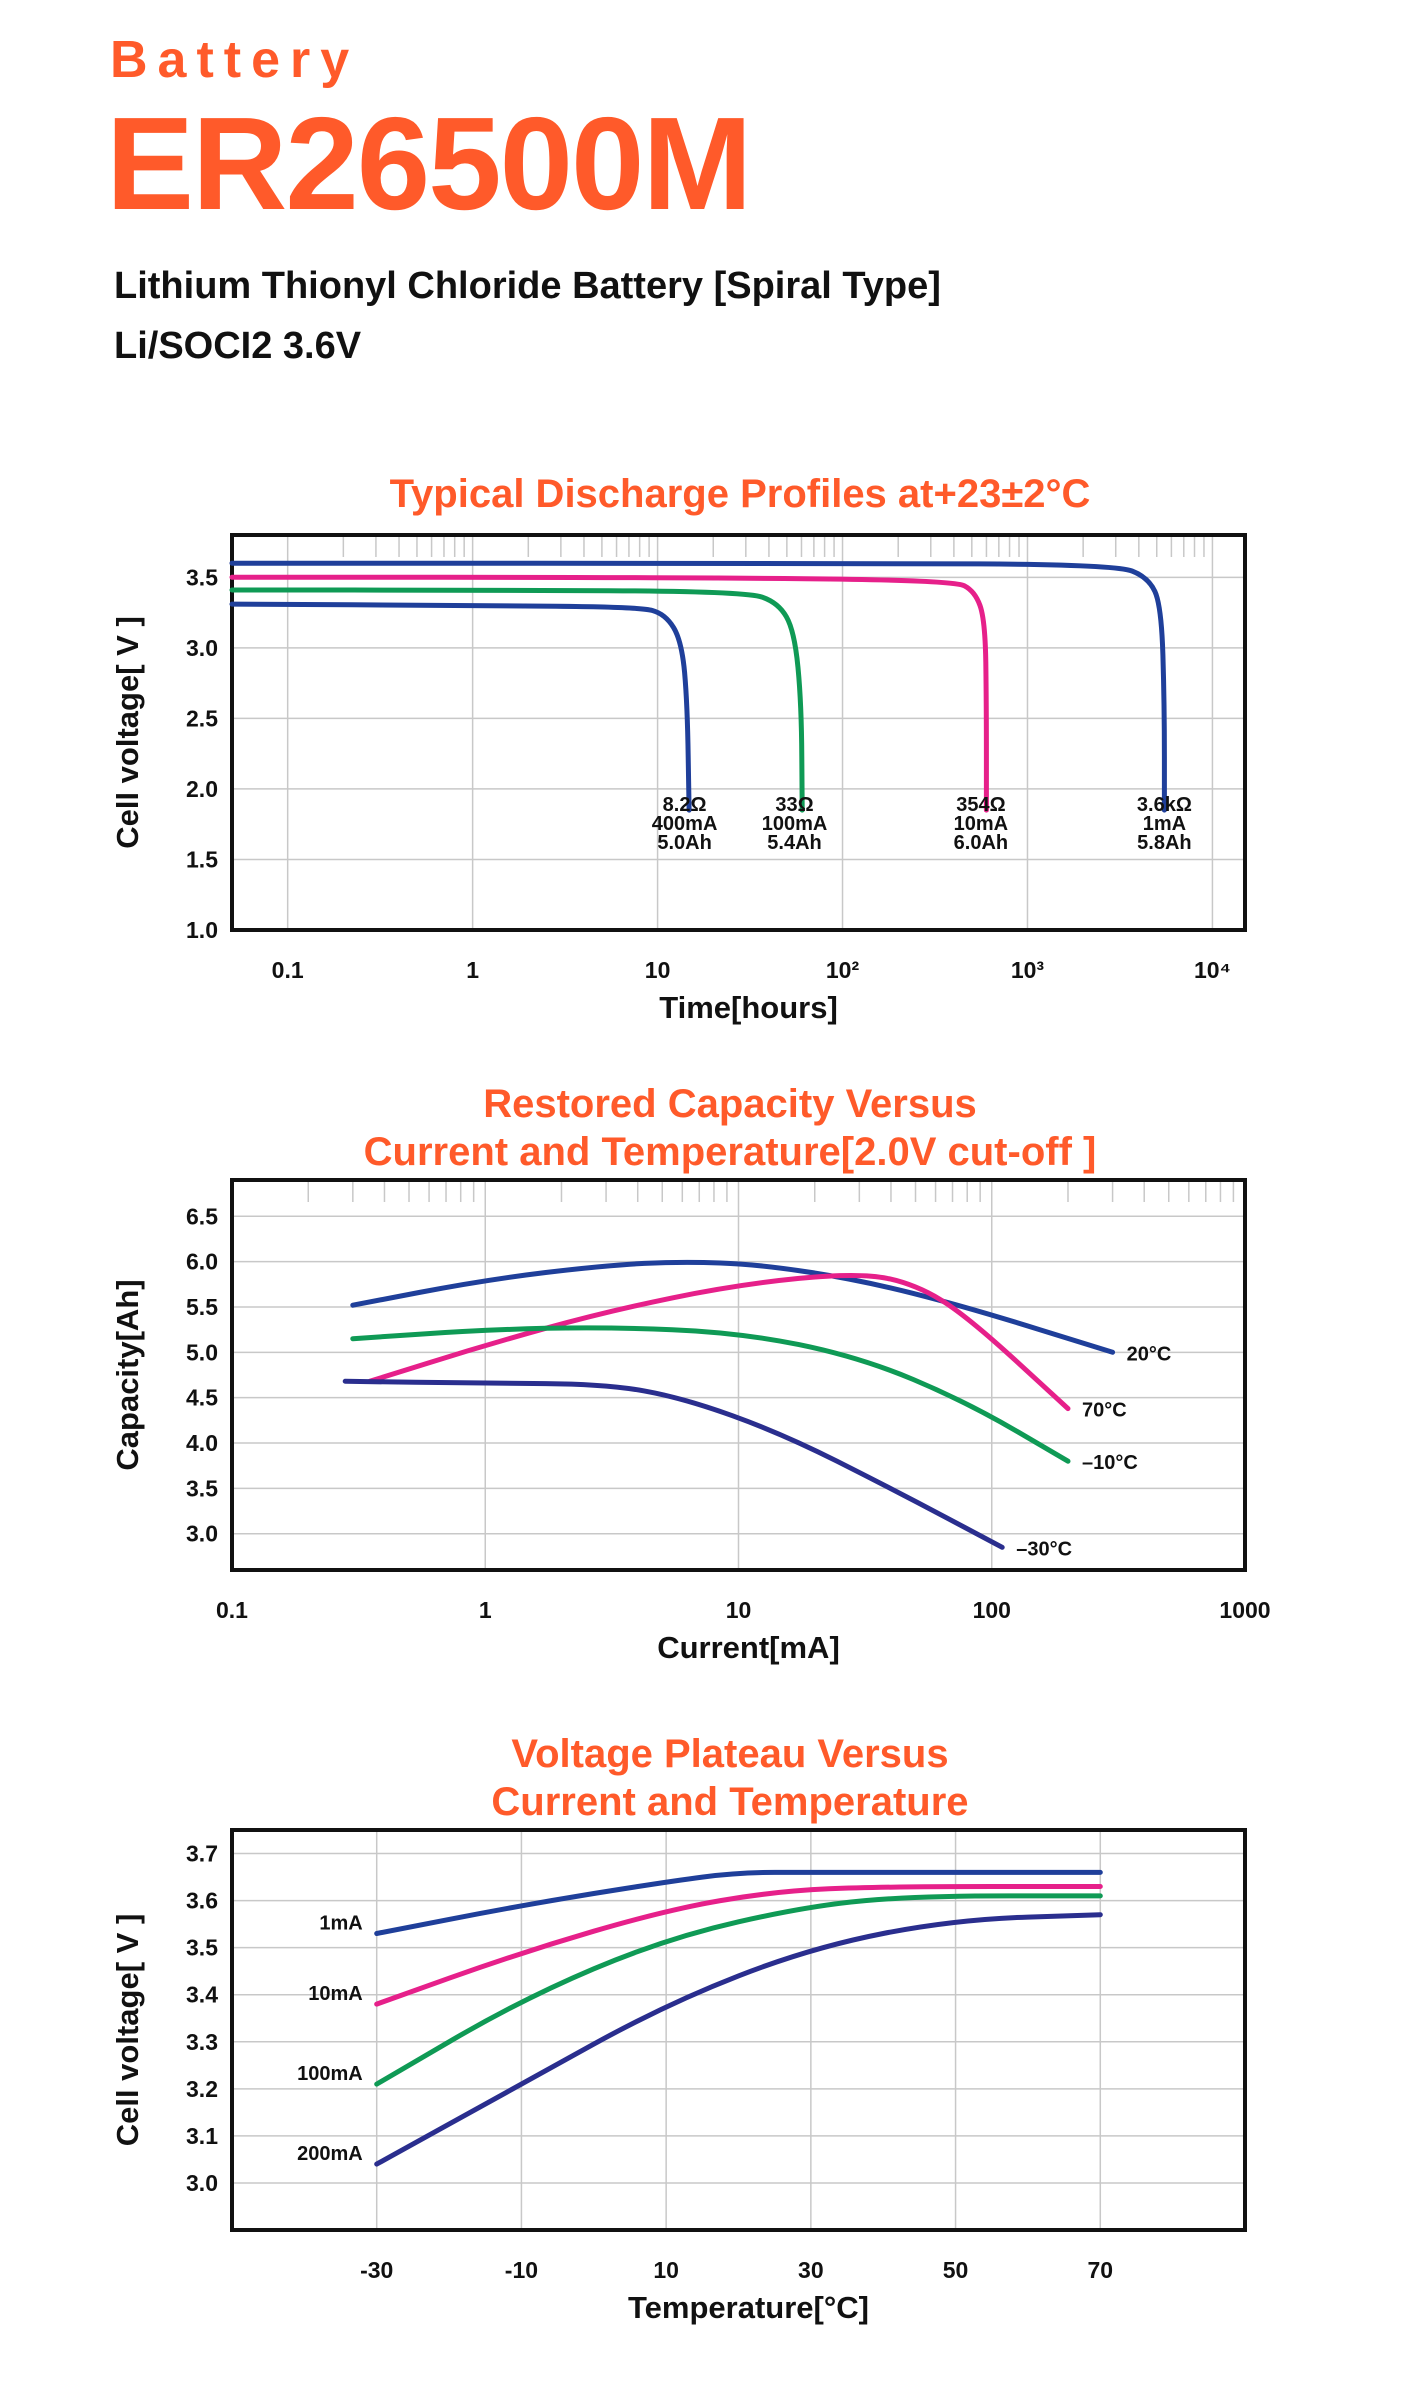 This screenshot has height=2400, width=1419. I want to click on series-label: 100mA, so click(330, 2074).